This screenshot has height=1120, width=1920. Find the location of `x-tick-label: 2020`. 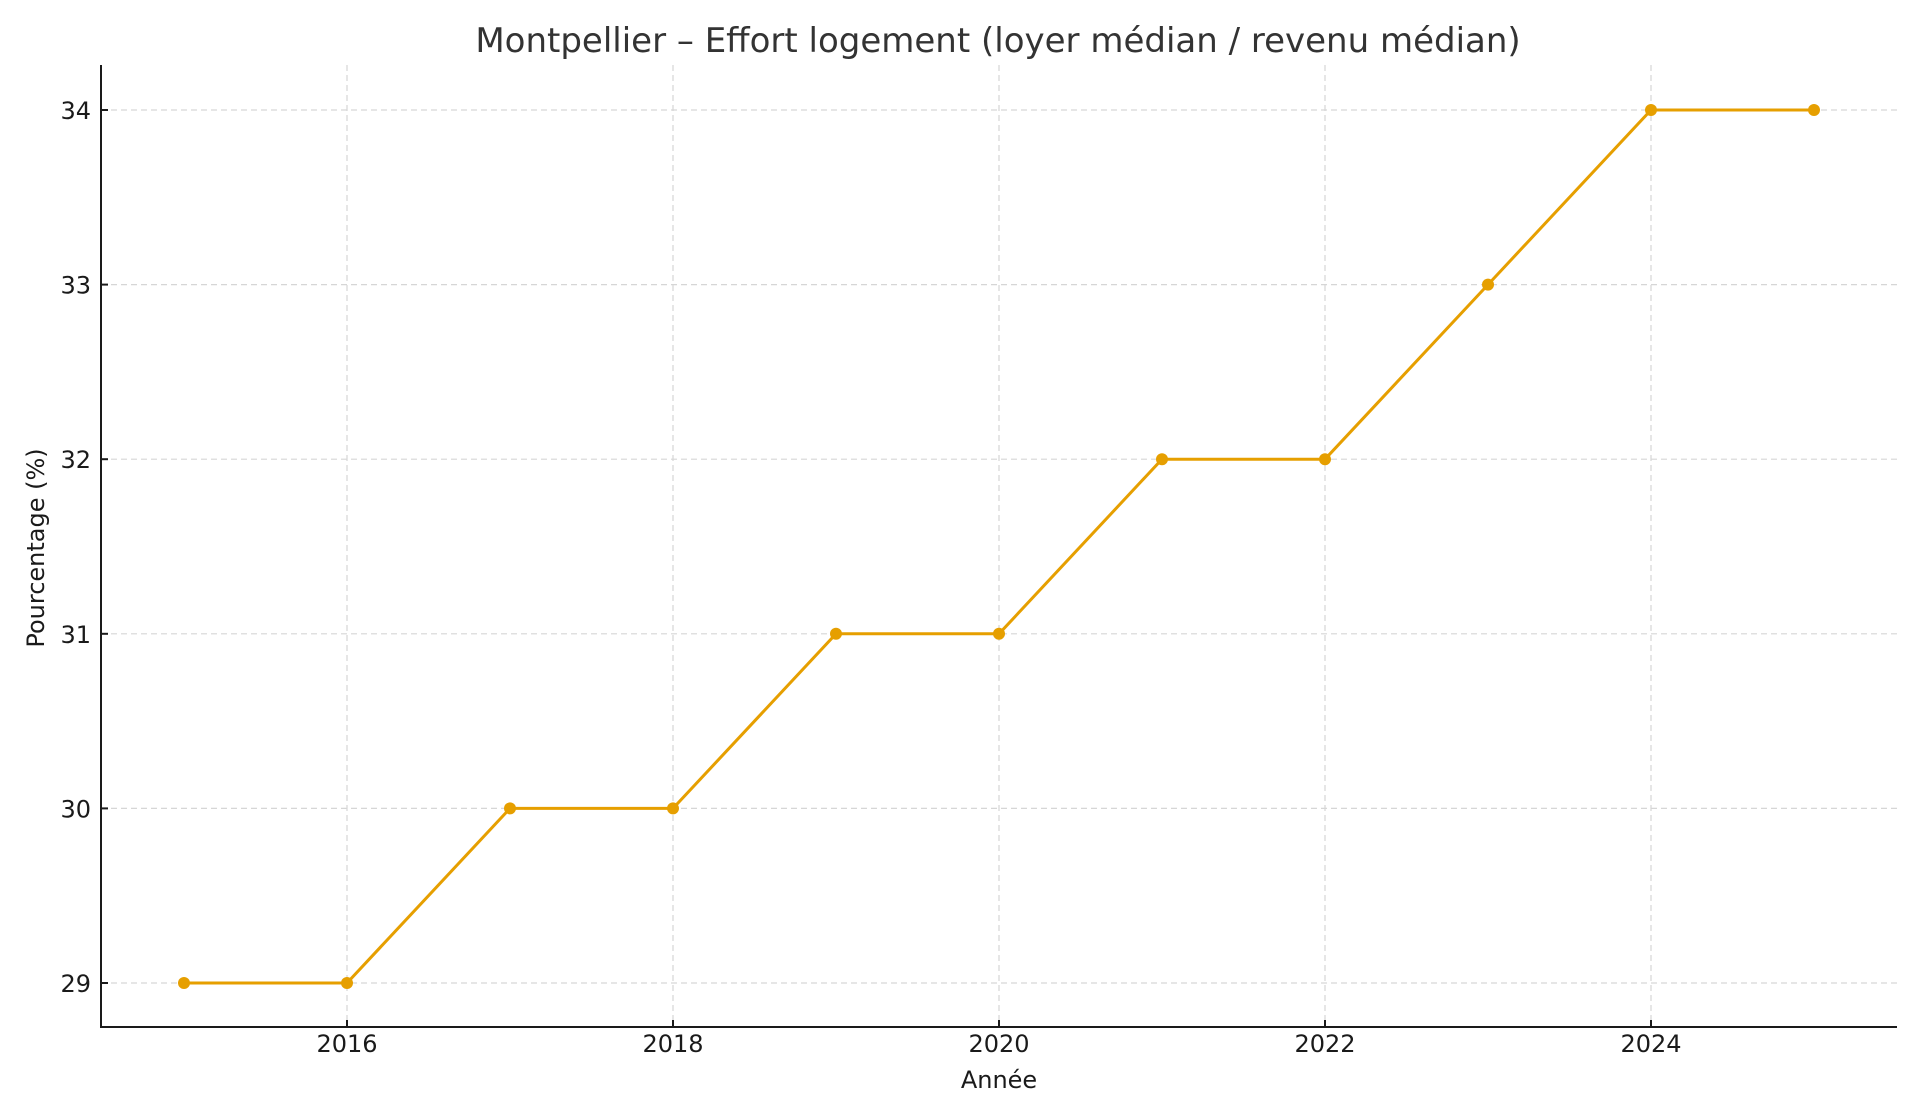

x-tick-label: 2020 is located at coordinates (998, 1044).